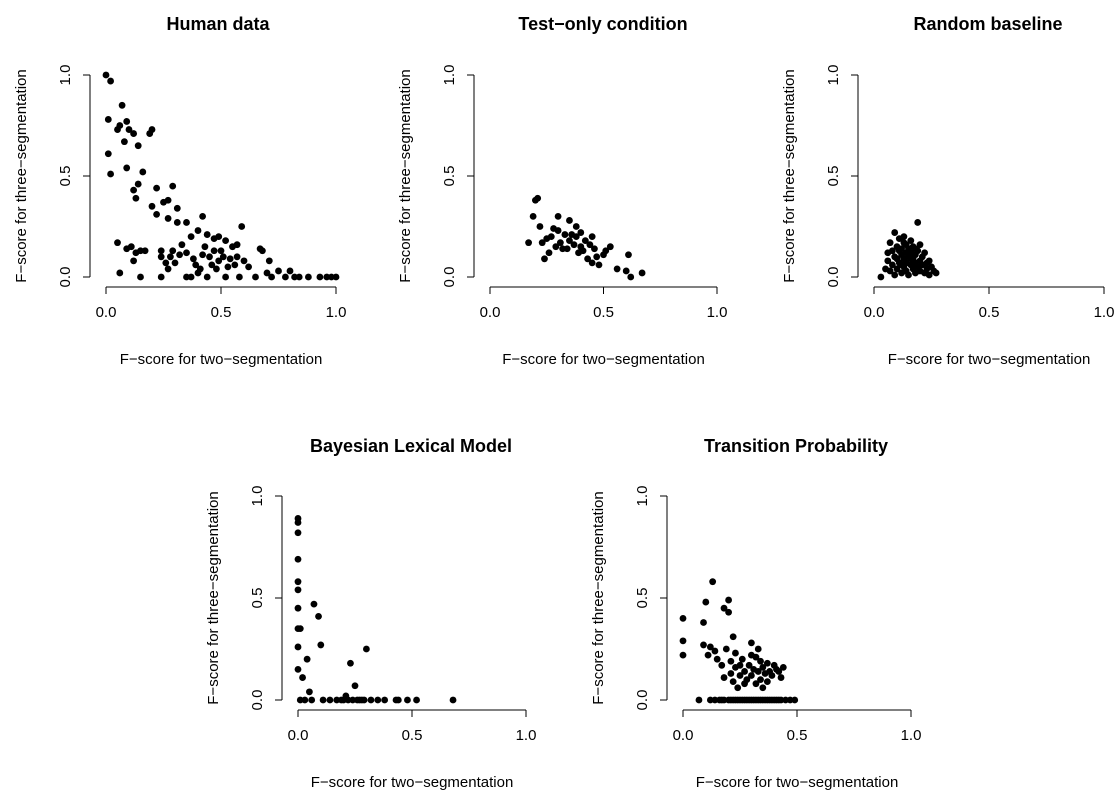 The width and height of the screenshot is (1119, 799). I want to click on chart-title: Bayesian Lexical Model, so click(411, 446).